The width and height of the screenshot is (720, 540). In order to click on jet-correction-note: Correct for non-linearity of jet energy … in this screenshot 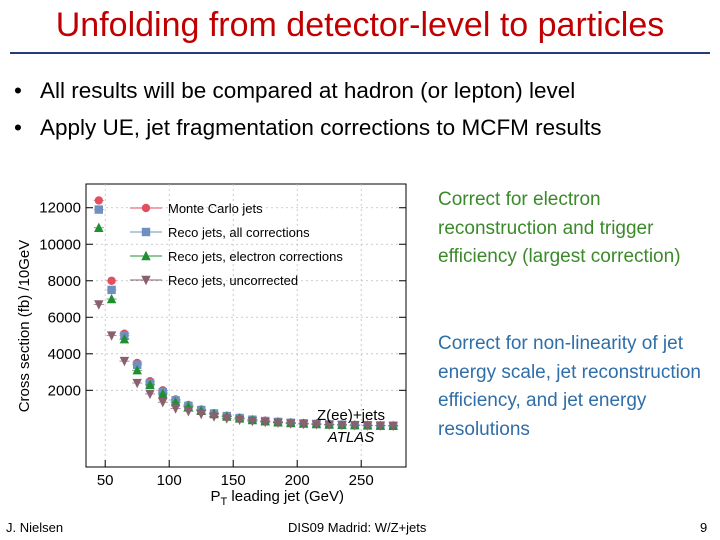, I will do `click(569, 386)`.